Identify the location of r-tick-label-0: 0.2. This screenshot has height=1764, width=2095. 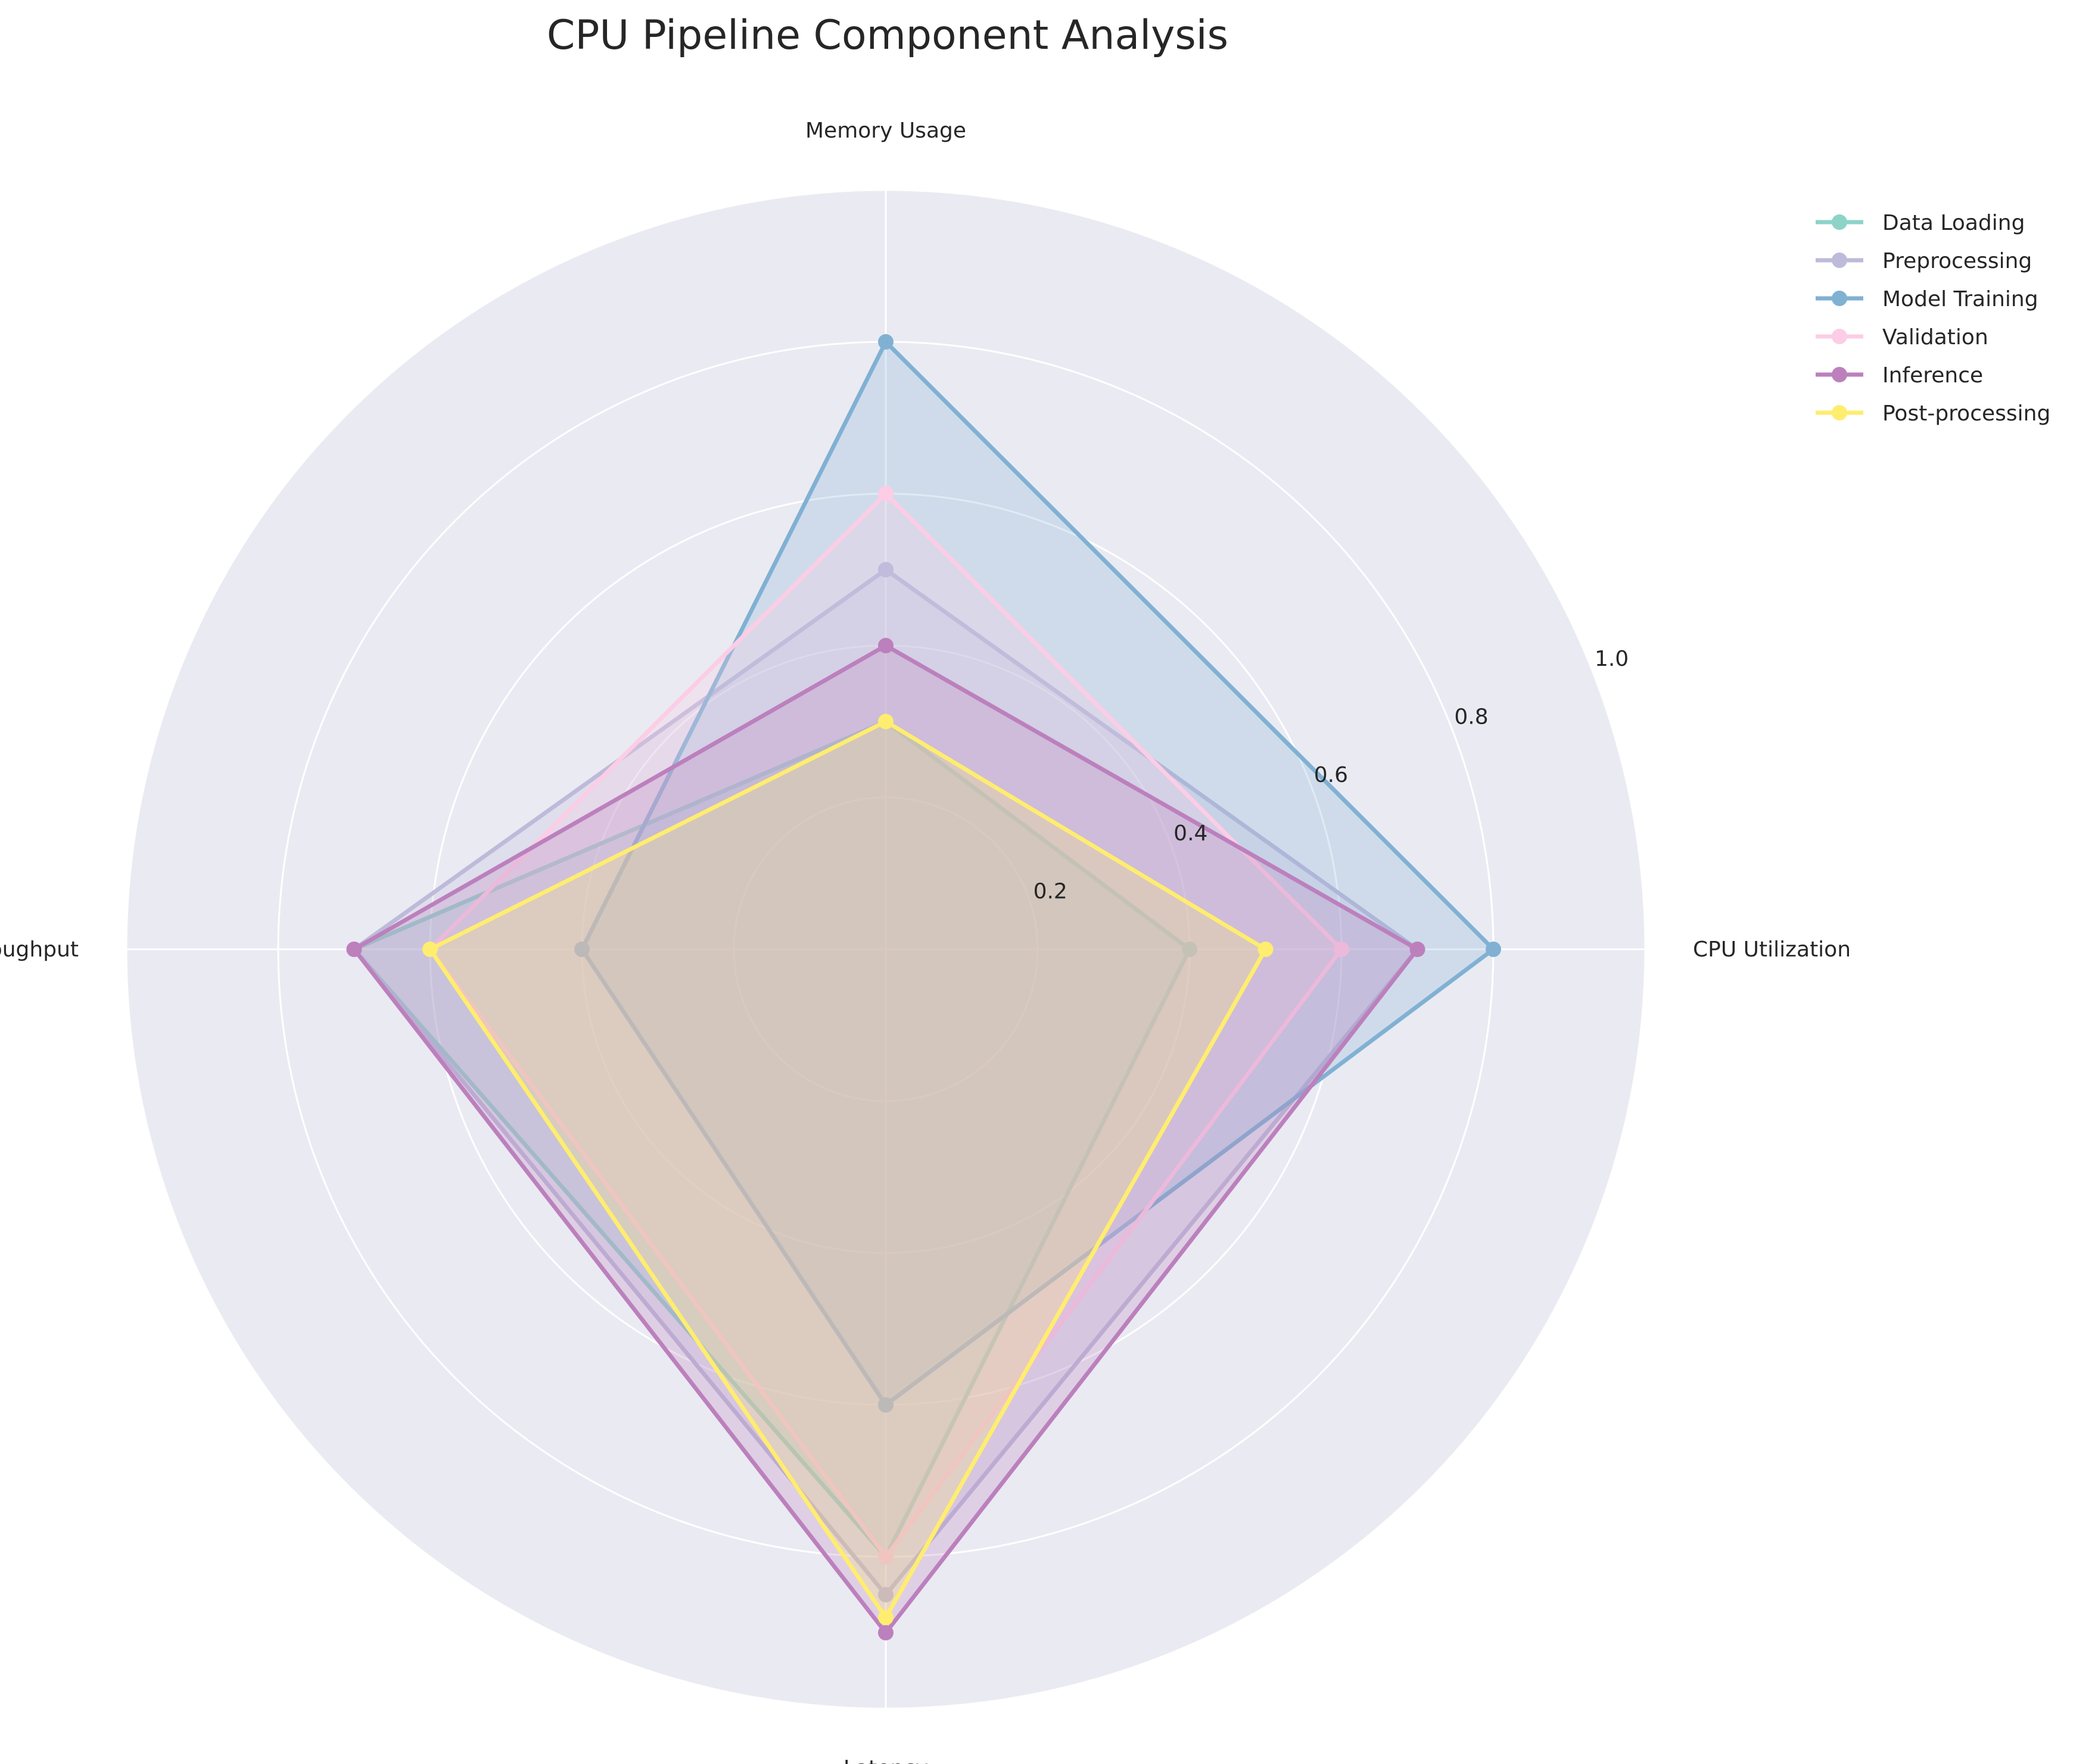
(1050, 891).